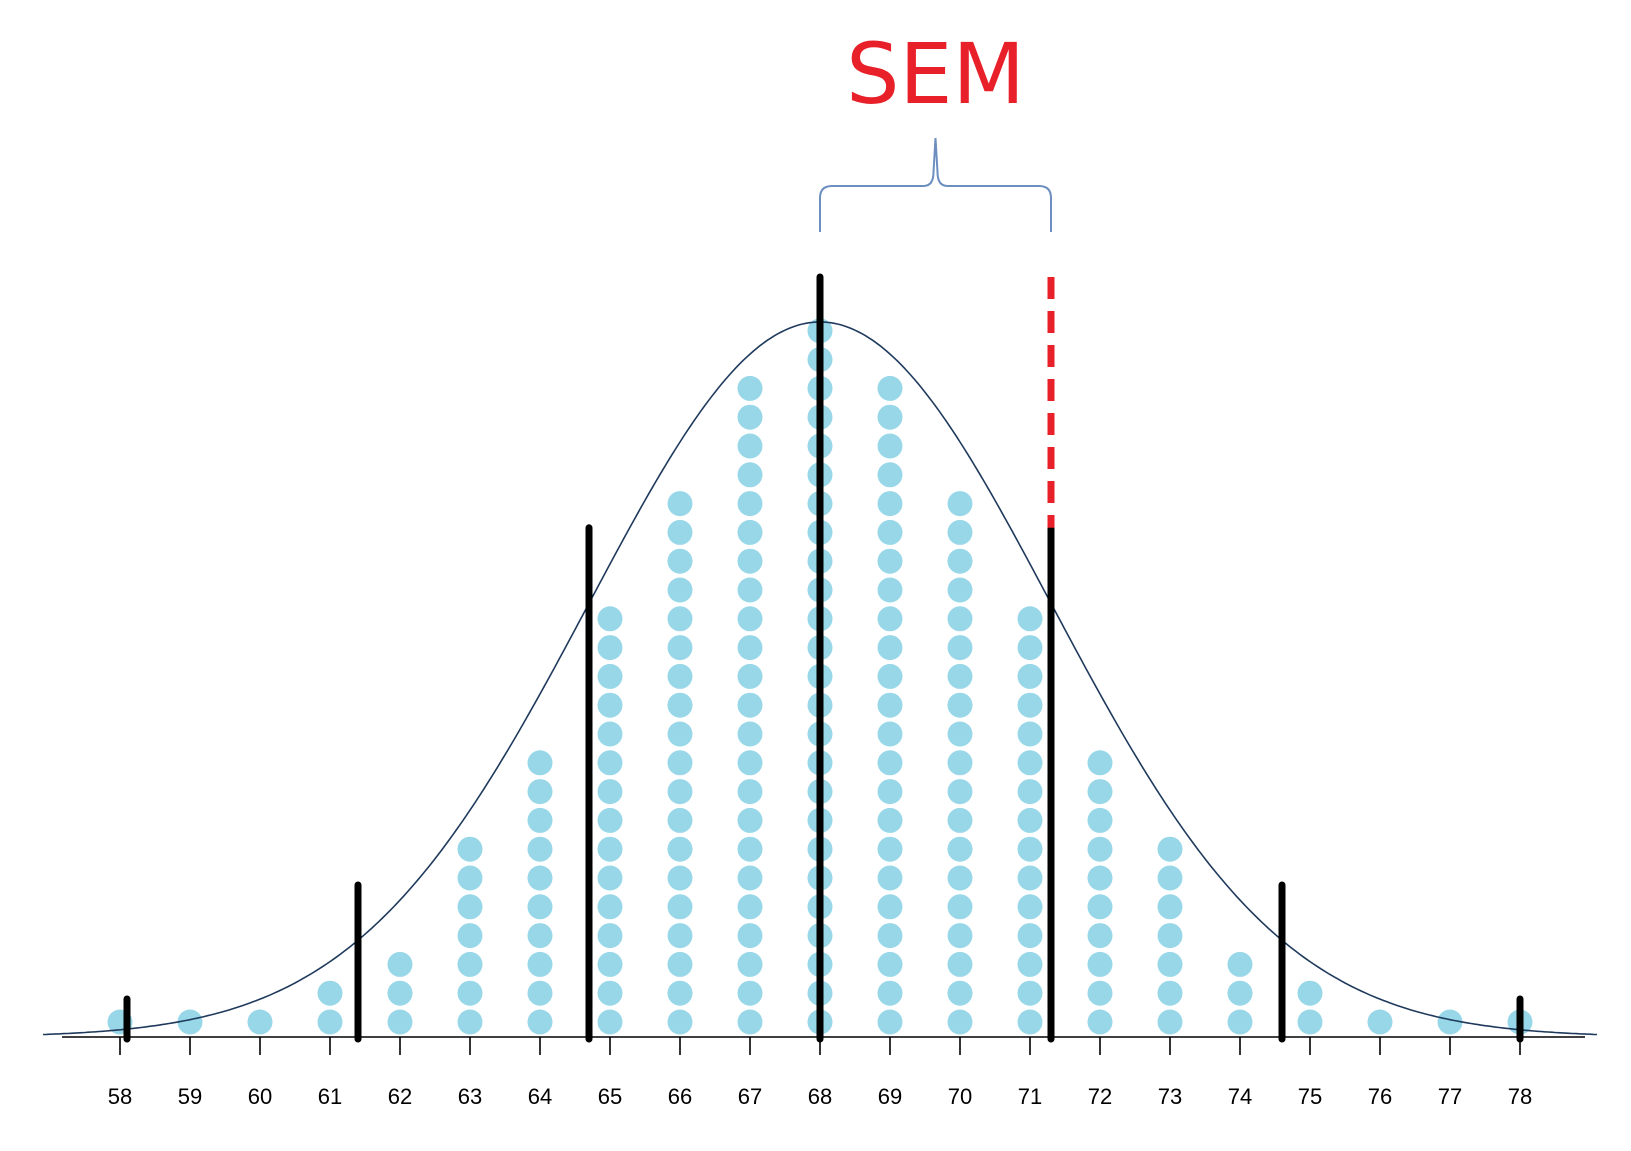 This screenshot has width=1631, height=1151. I want to click on x-tick-label: 59, so click(190, 1096).